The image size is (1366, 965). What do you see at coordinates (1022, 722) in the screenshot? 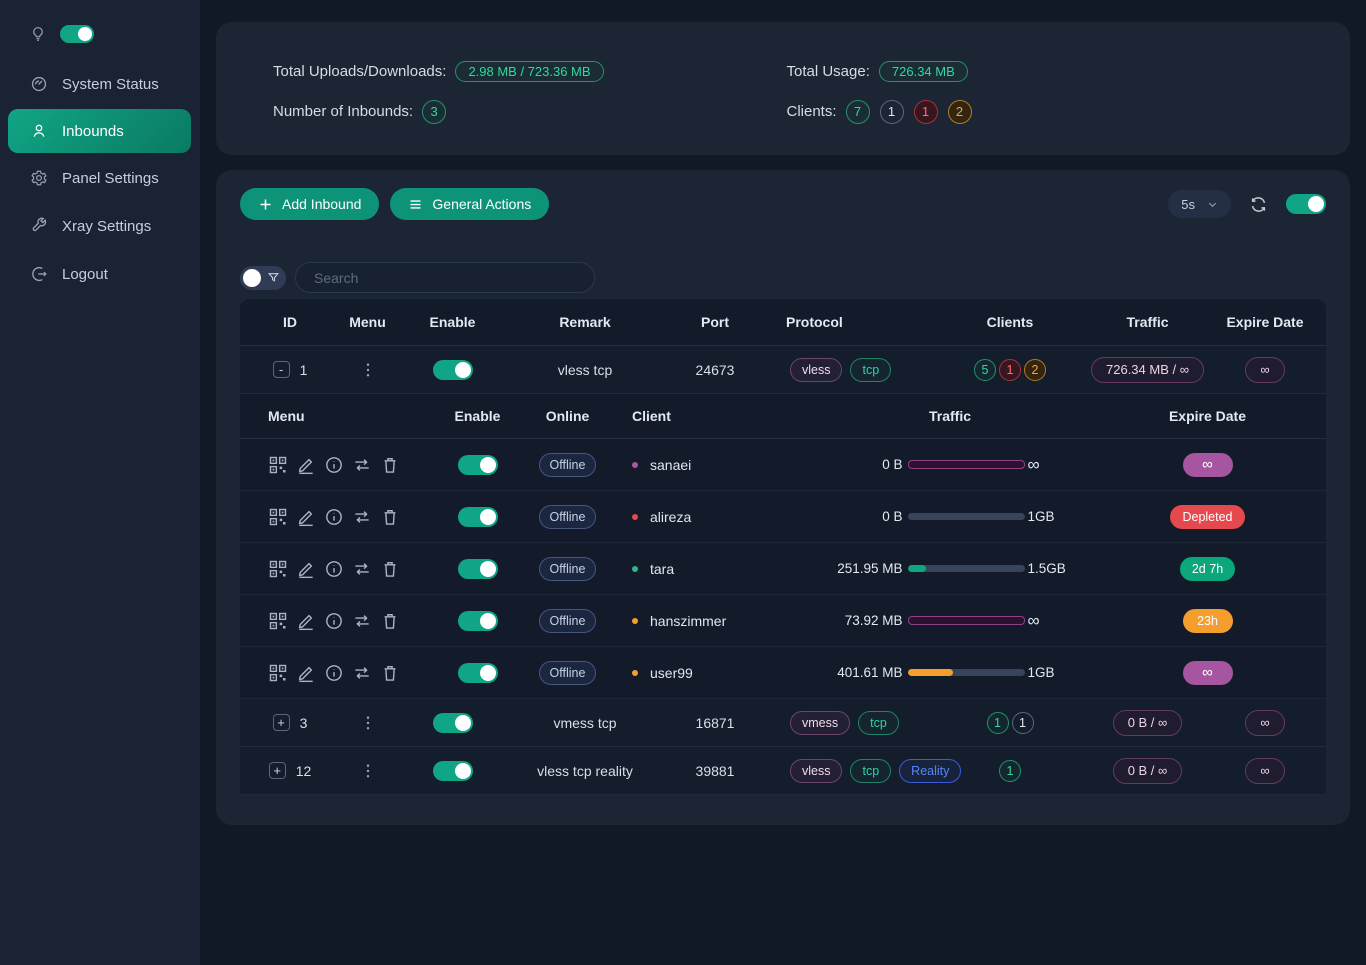
I see `client-count-gray: 1` at bounding box center [1022, 722].